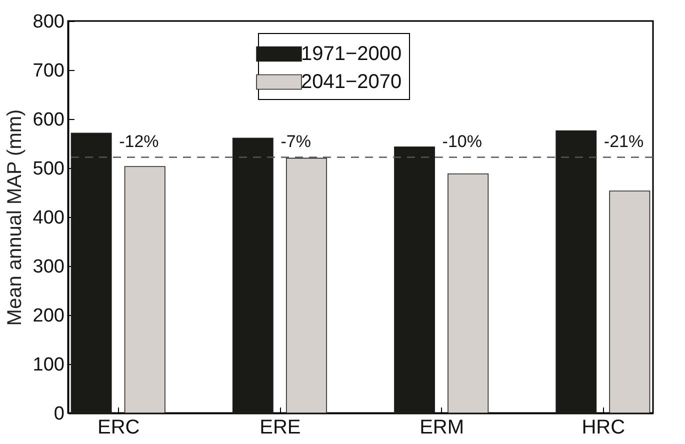 This screenshot has height=444, width=685. Describe the element at coordinates (48, 365) in the screenshot. I see `y-tick-label: 100` at that location.